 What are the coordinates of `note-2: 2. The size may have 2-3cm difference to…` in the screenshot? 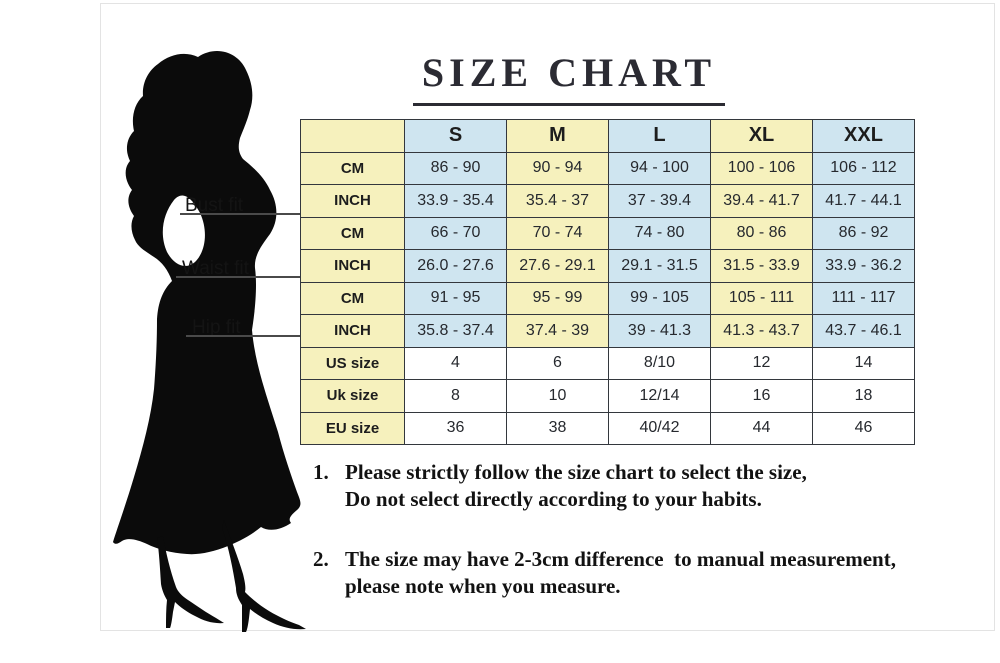 It's located at (604, 573).